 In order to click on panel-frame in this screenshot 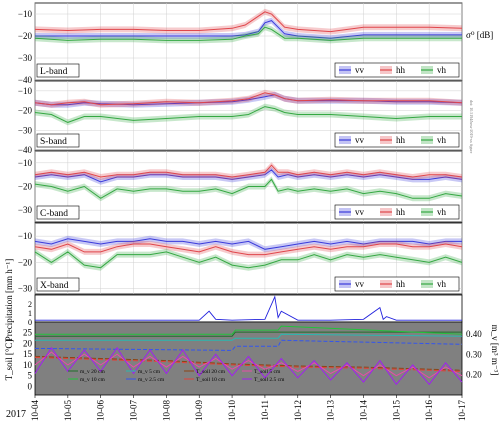, I will do `click(248, 308)`.